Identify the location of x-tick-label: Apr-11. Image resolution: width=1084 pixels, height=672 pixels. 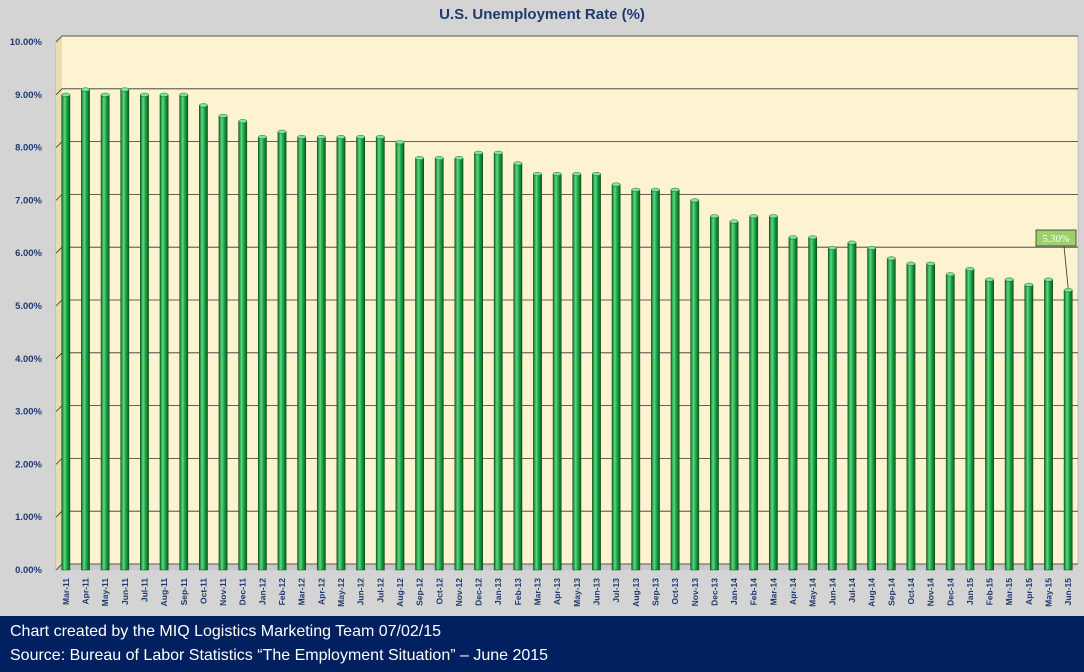
(85, 591).